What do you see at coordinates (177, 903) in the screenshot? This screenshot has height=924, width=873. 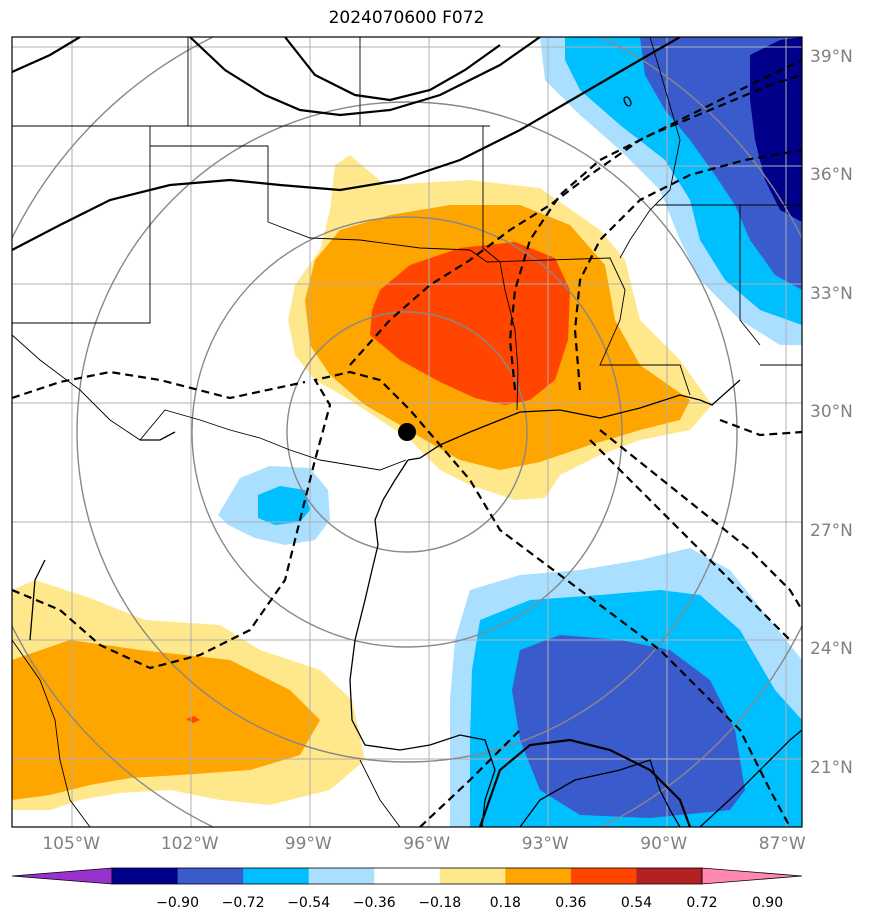 I see `colorbar-tick-label: −0.90` at bounding box center [177, 903].